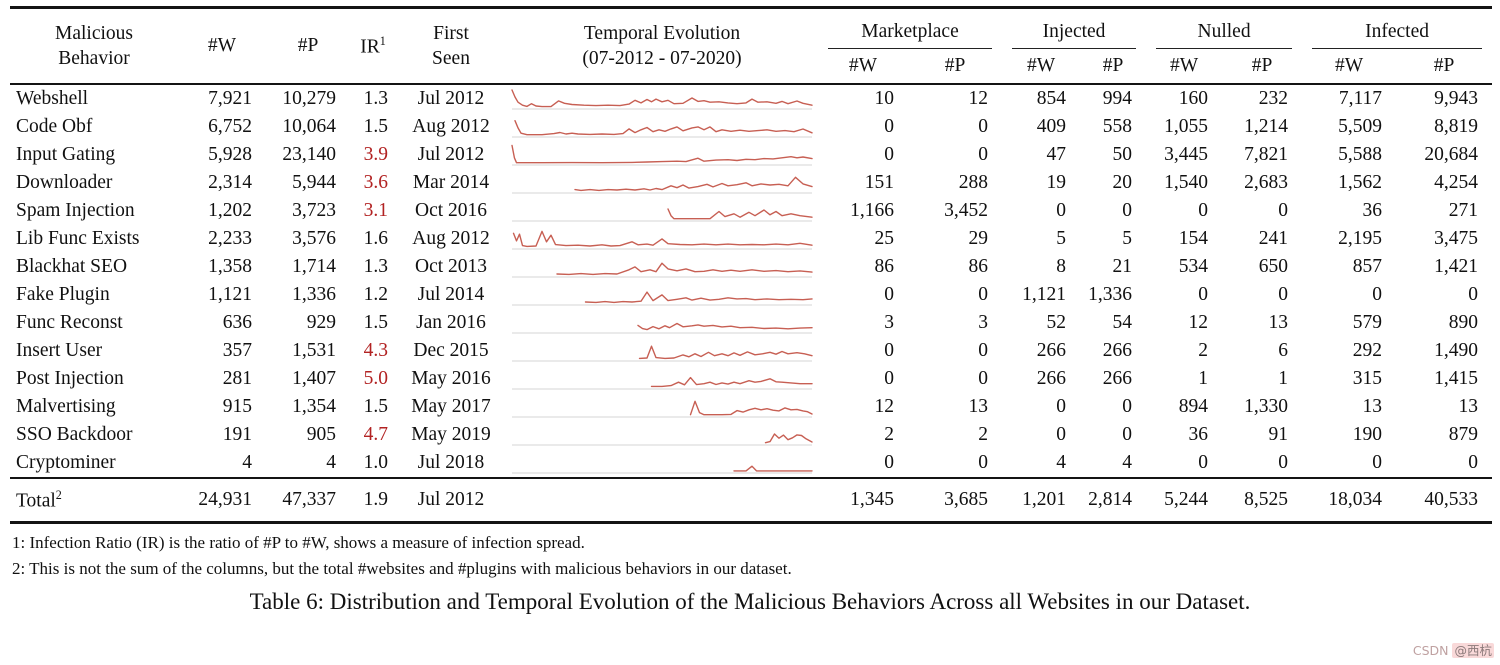 Image resolution: width=1500 pixels, height=665 pixels. Describe the element at coordinates (1367, 266) in the screenshot. I see `infected-websites: 857` at that location.